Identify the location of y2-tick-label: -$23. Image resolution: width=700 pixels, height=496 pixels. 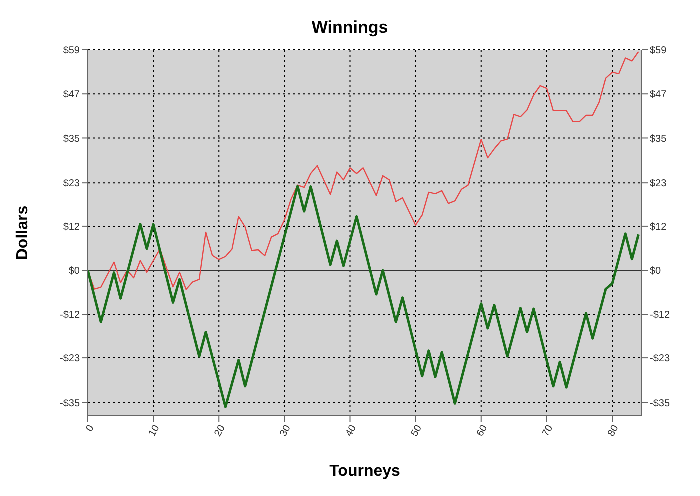
(660, 359).